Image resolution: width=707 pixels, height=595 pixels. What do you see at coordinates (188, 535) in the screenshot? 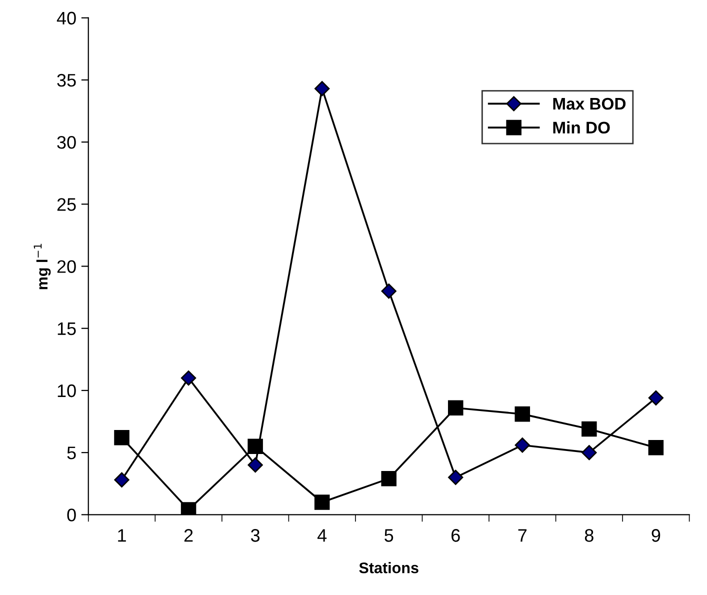
I see `x-tick-label: 2` at bounding box center [188, 535].